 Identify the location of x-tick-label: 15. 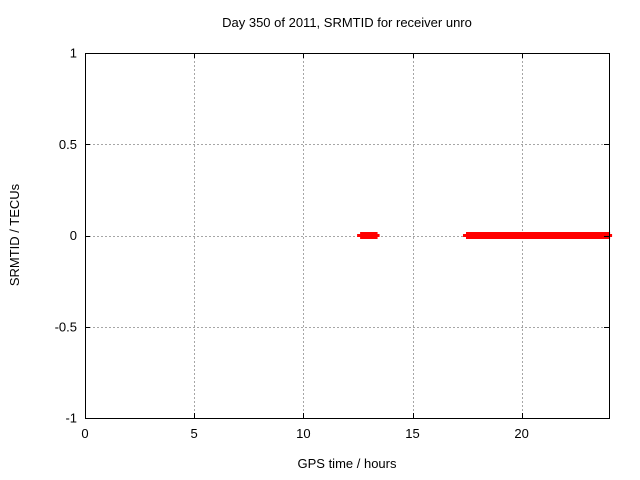
(412, 433).